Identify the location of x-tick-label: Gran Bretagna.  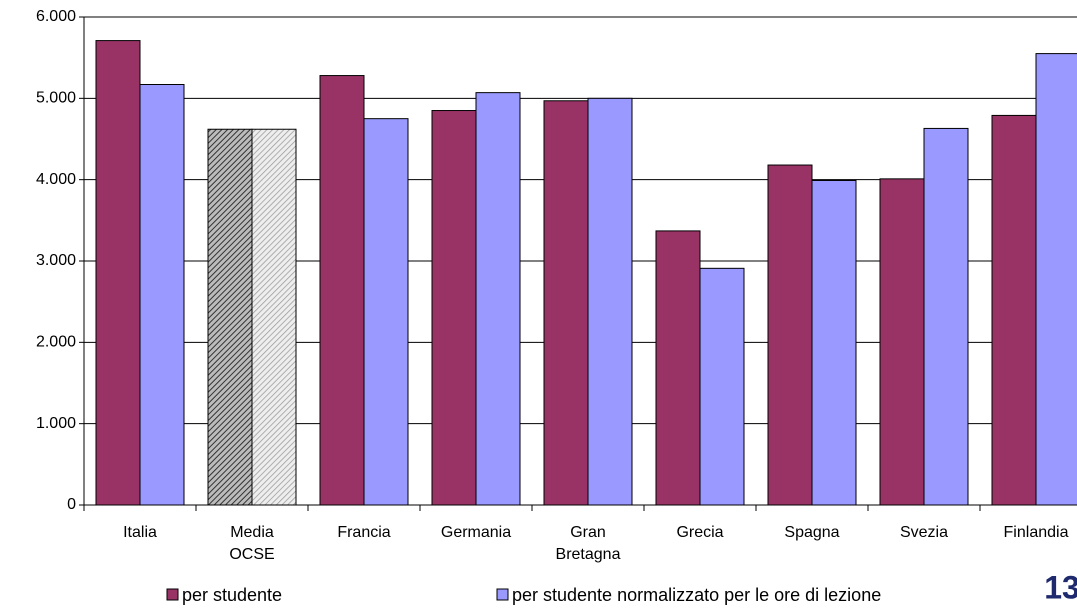
(588, 543).